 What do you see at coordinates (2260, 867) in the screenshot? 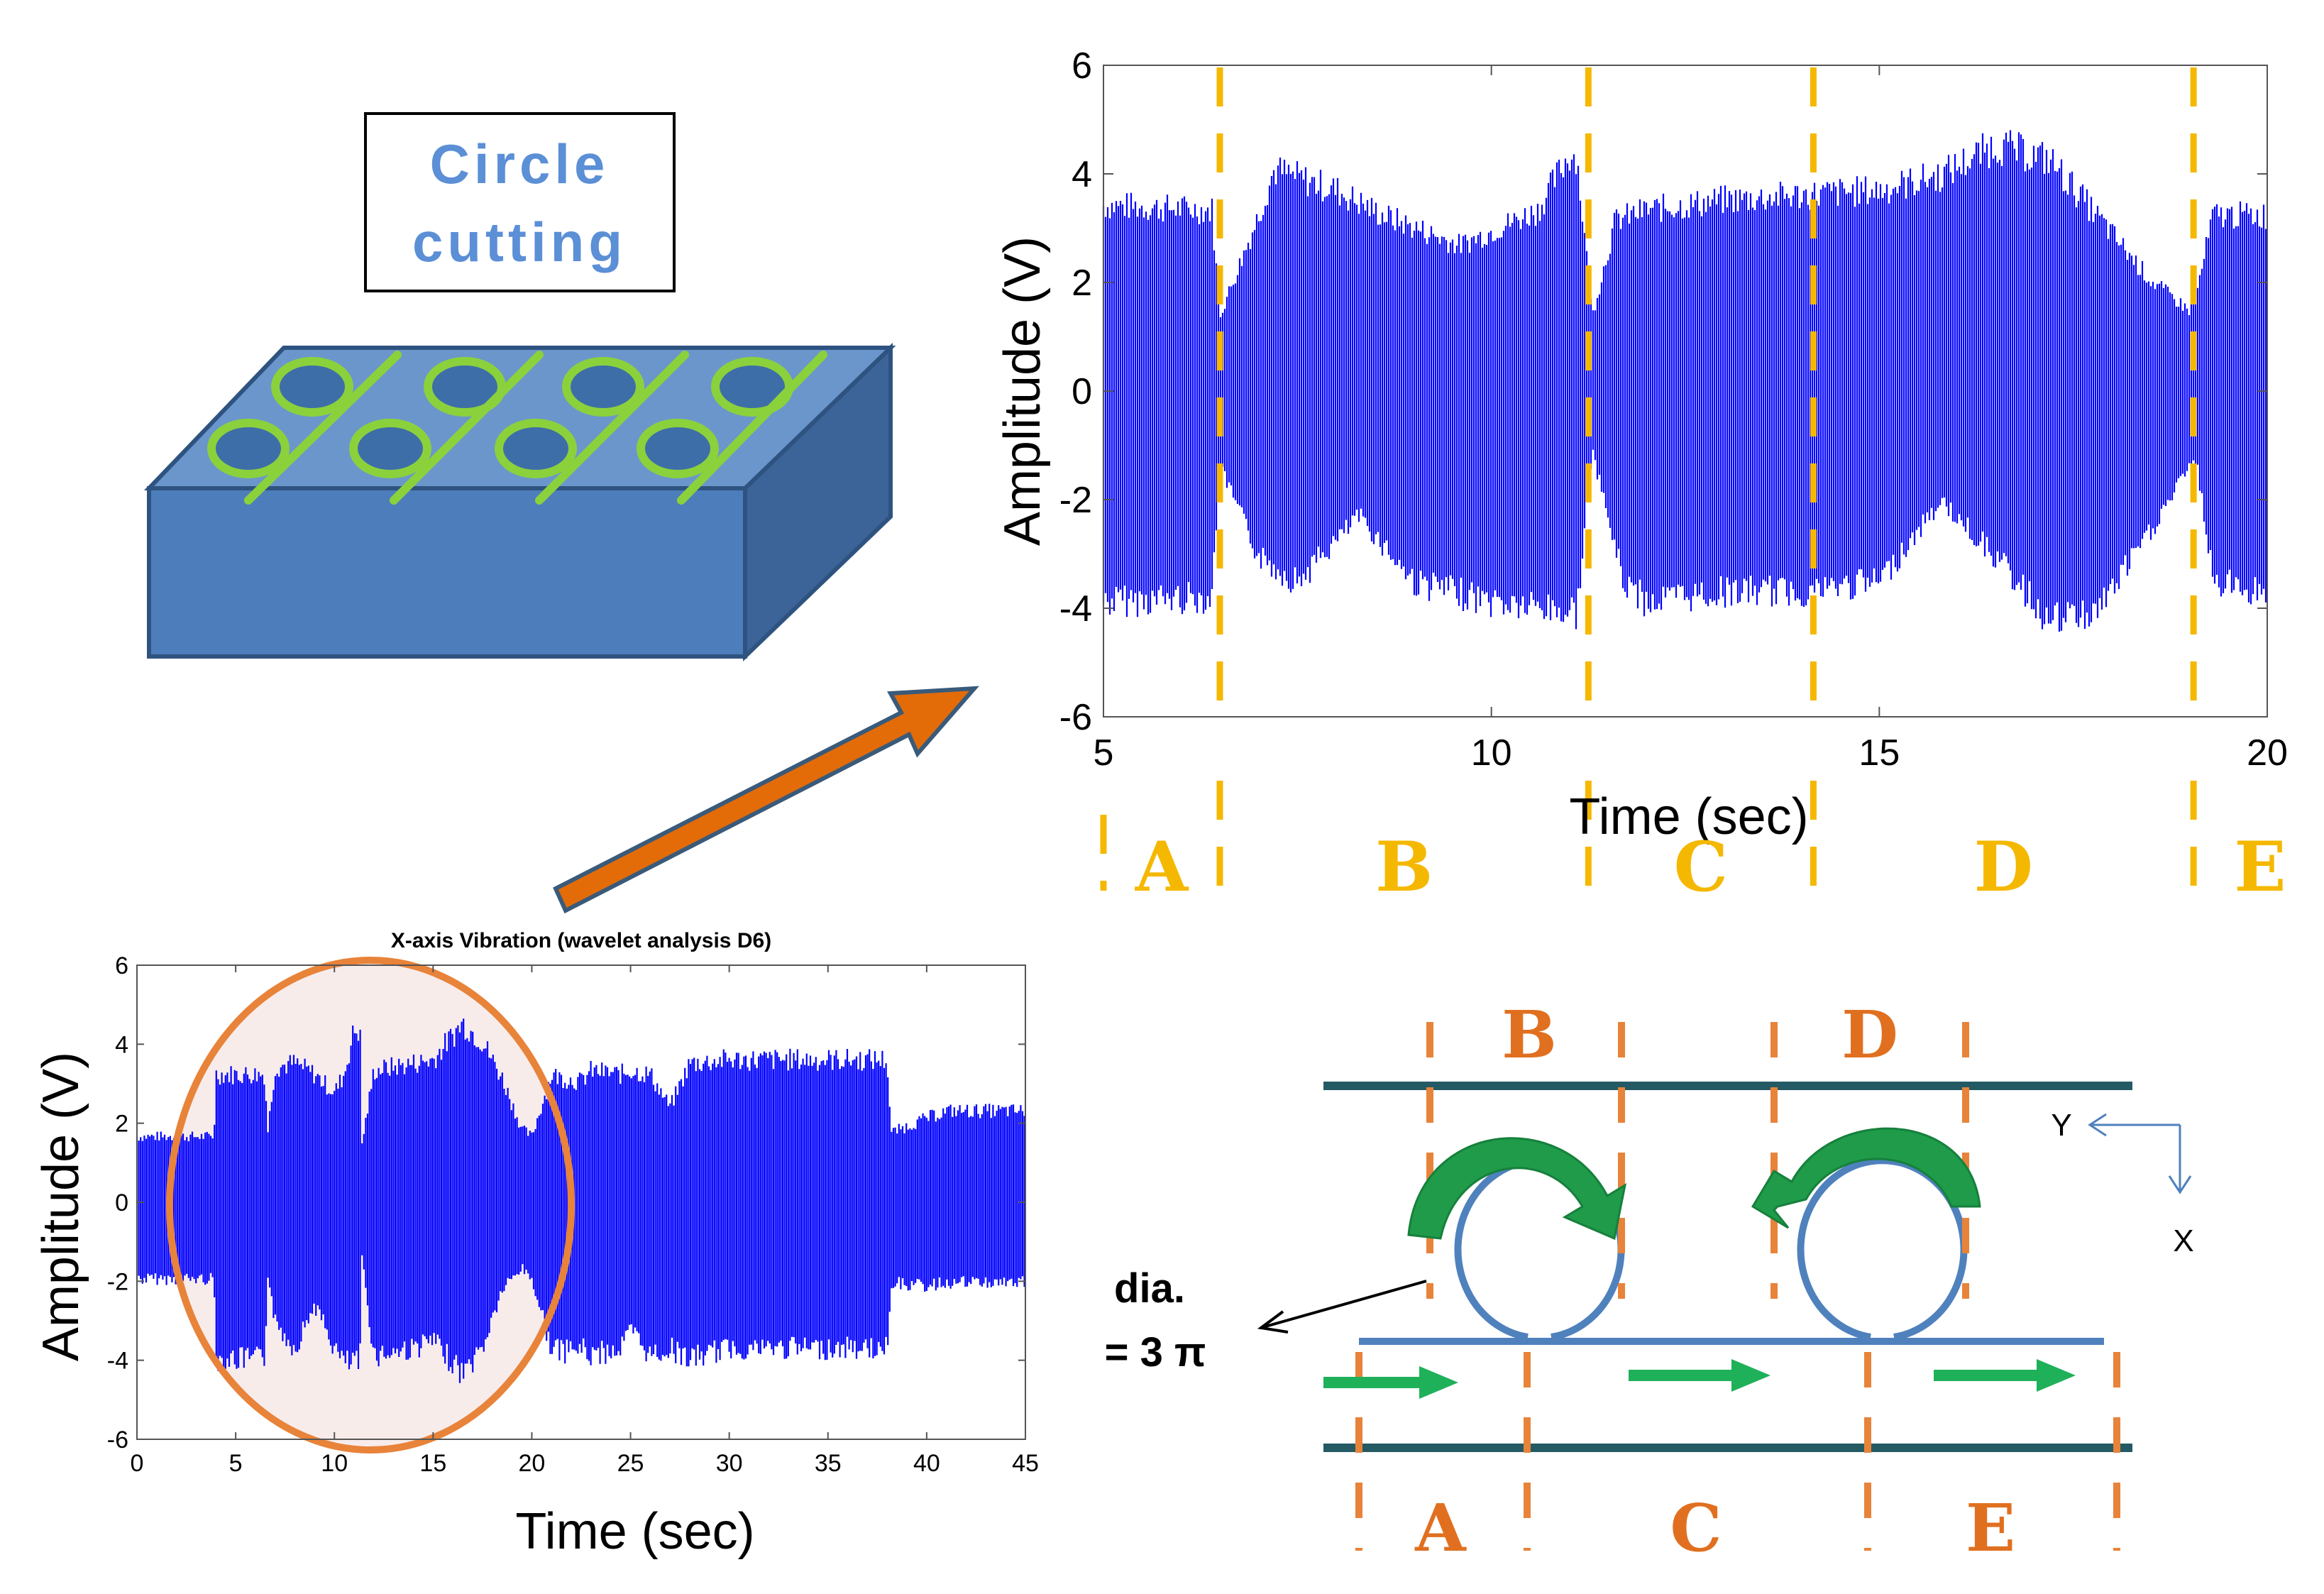
I see `segment-label: E` at bounding box center [2260, 867].